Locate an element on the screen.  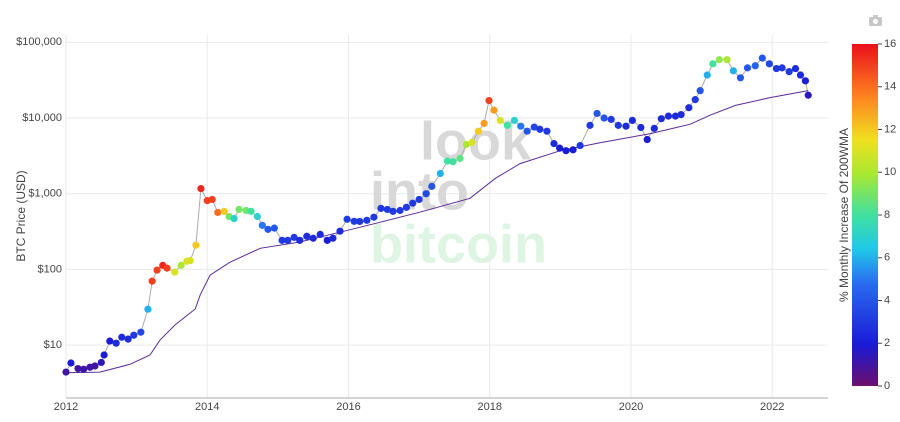
colorbar-tick-label: 6 is located at coordinates (887, 258).